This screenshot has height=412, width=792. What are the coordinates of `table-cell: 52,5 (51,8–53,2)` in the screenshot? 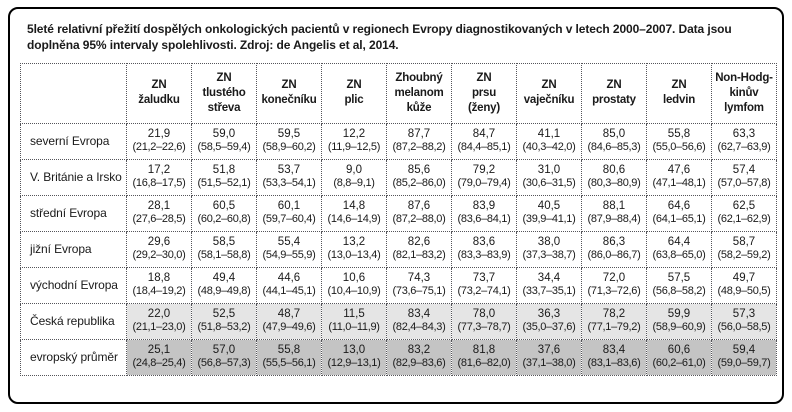 It's located at (224, 321).